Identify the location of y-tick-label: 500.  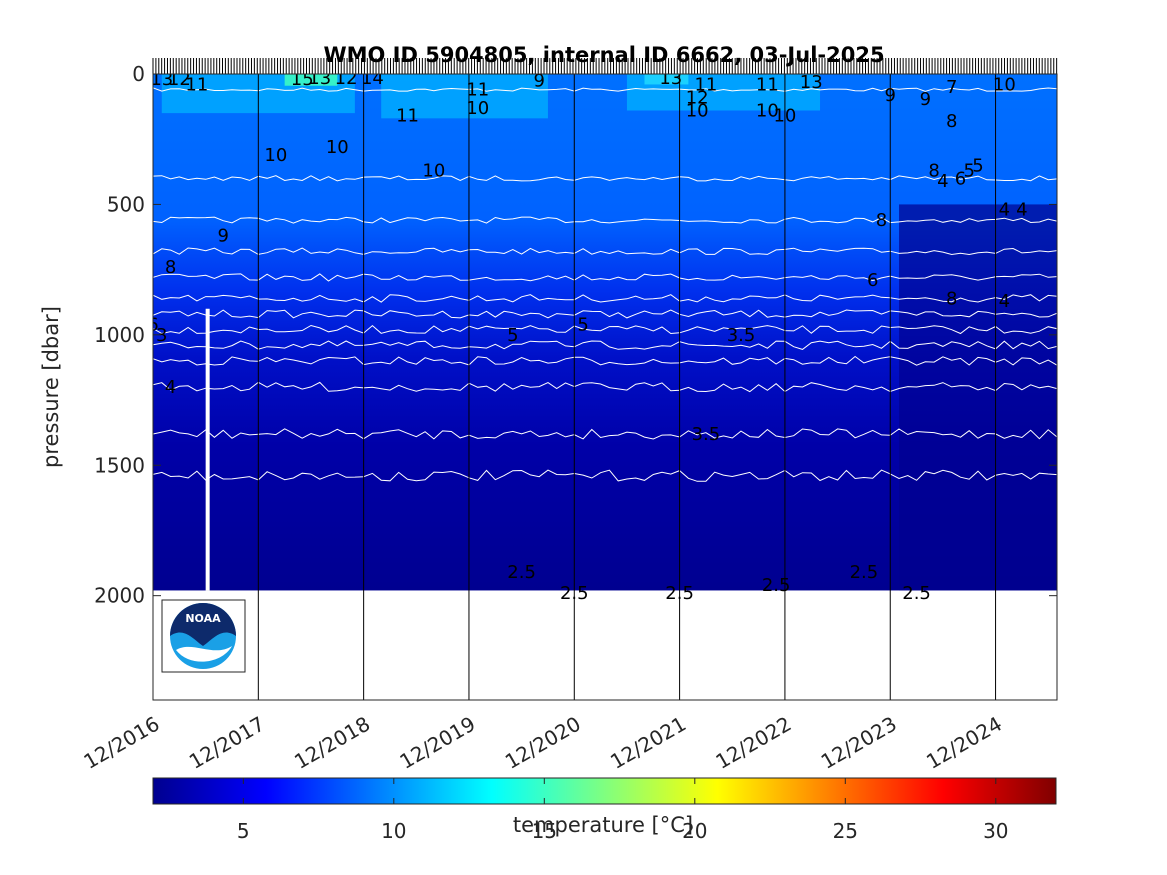
(126, 204).